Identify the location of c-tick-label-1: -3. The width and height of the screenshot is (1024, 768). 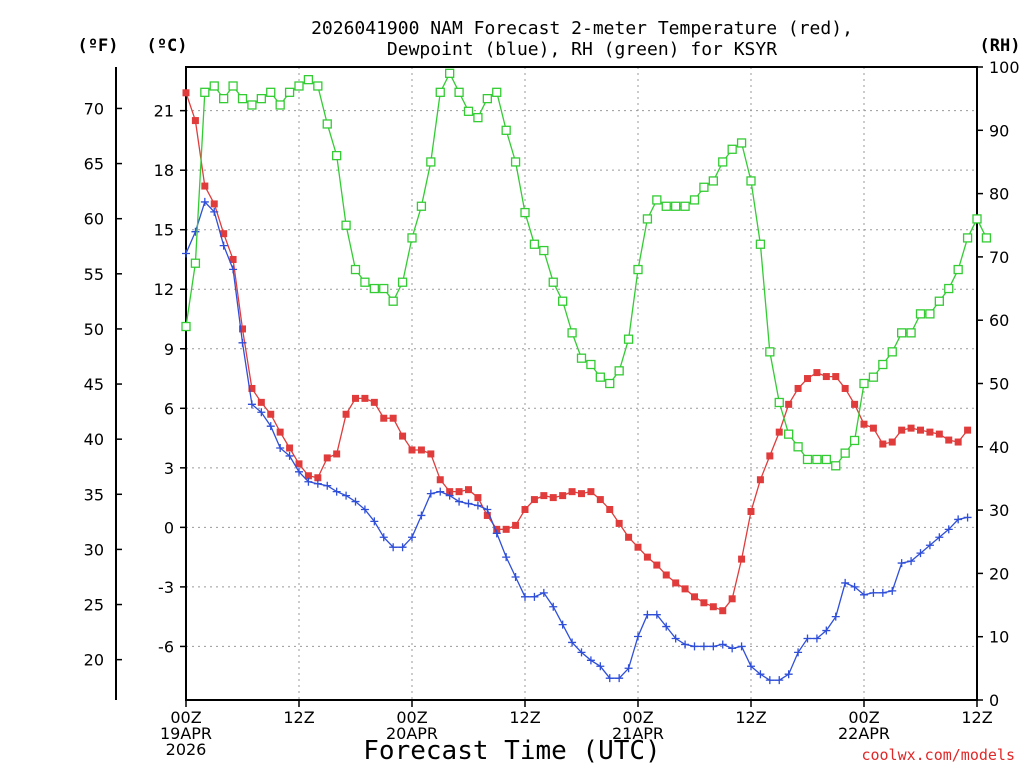
(166, 587).